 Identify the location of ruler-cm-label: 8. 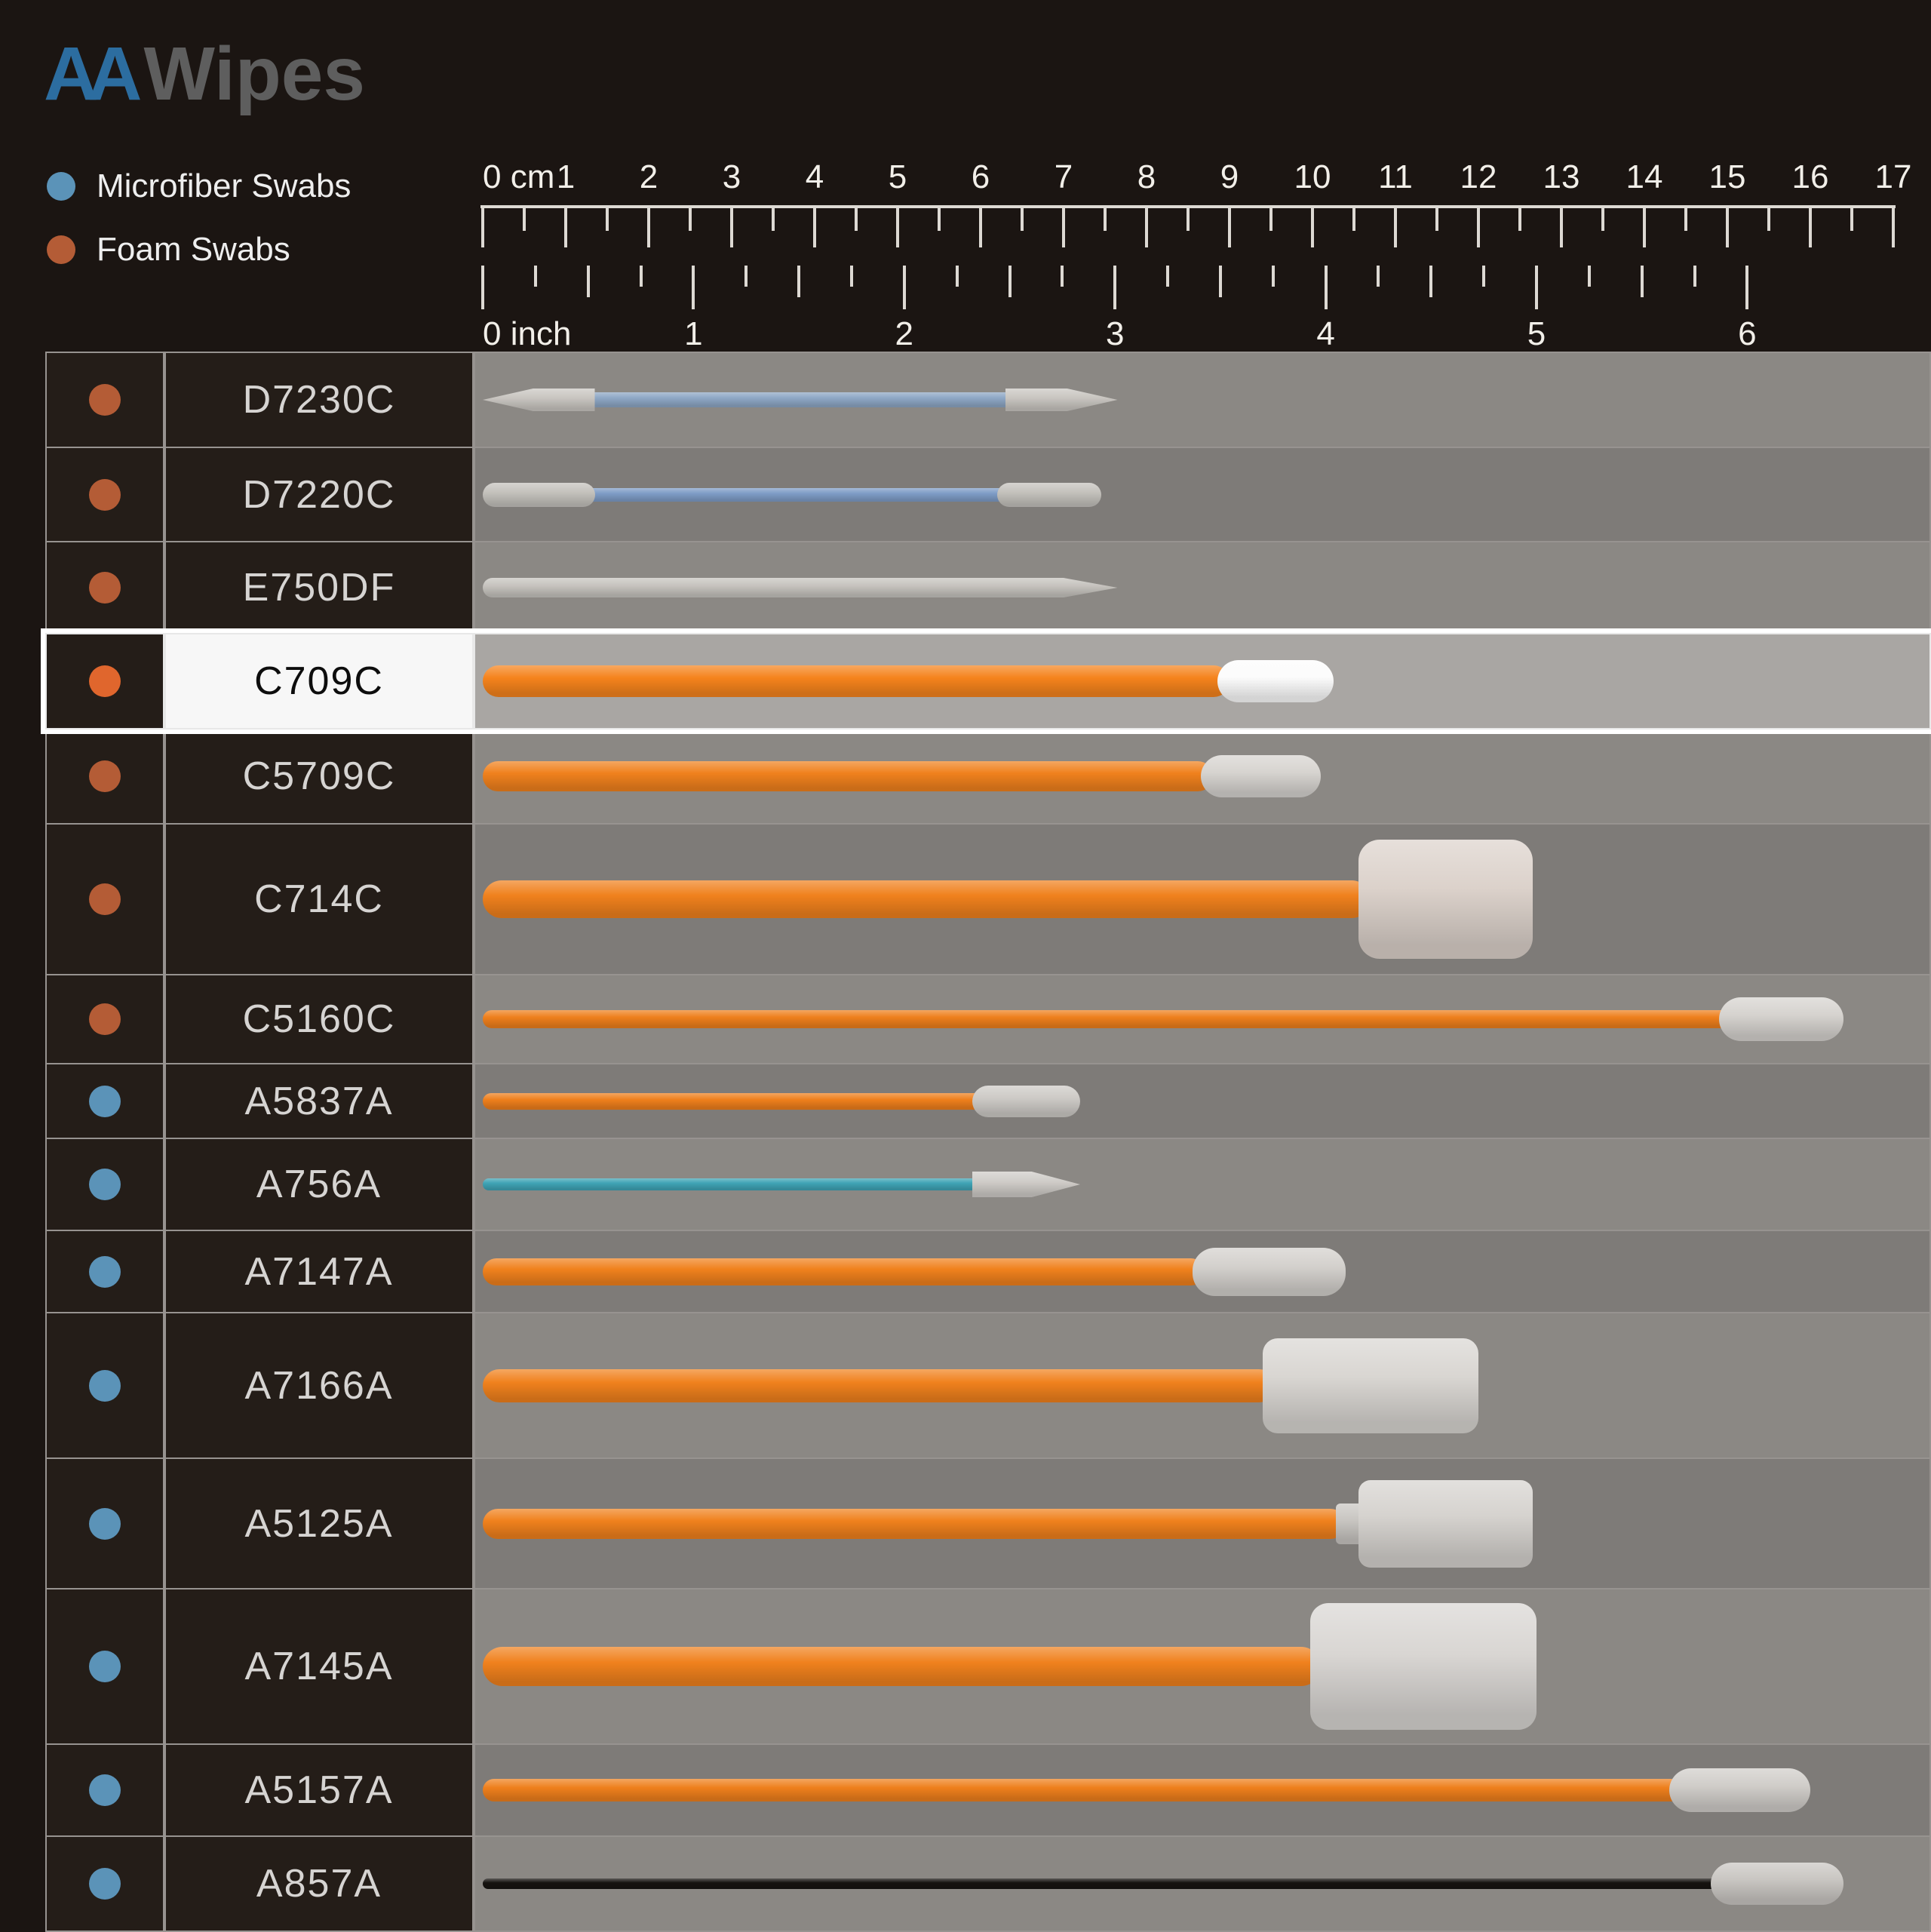
(1146, 176).